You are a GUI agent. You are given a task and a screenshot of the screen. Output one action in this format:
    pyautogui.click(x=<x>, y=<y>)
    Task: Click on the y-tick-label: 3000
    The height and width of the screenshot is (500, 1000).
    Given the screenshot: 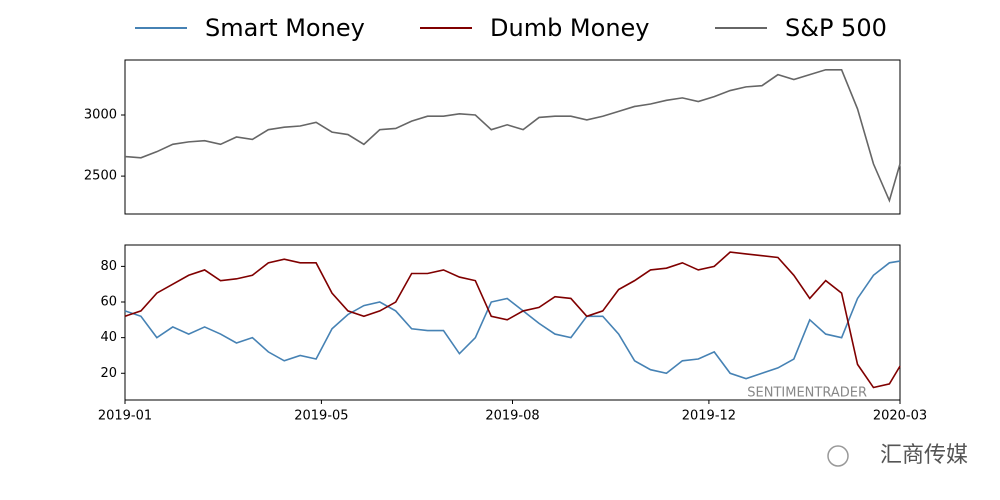 What is the action you would take?
    pyautogui.click(x=100, y=115)
    